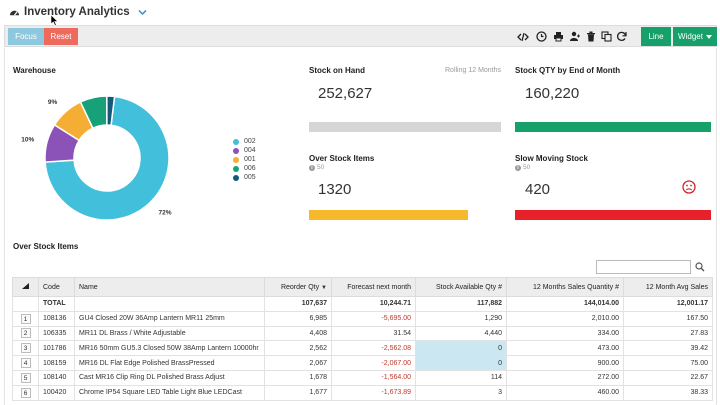 The width and height of the screenshot is (720, 405). I want to click on title-bar: Inventory Analytics, so click(360, 12).